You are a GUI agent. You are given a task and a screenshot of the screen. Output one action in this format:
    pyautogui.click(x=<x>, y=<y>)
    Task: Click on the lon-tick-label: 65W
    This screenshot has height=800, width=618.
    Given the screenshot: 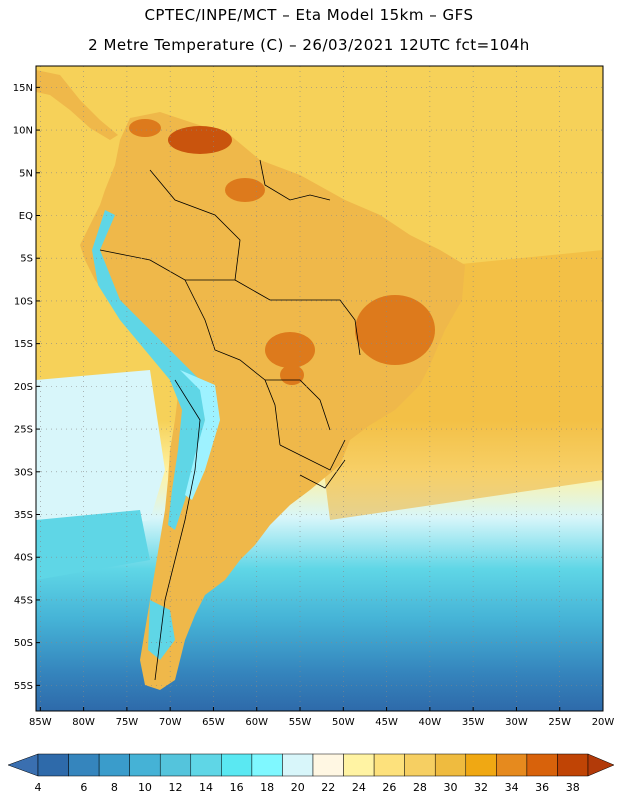 What is the action you would take?
    pyautogui.click(x=213, y=722)
    